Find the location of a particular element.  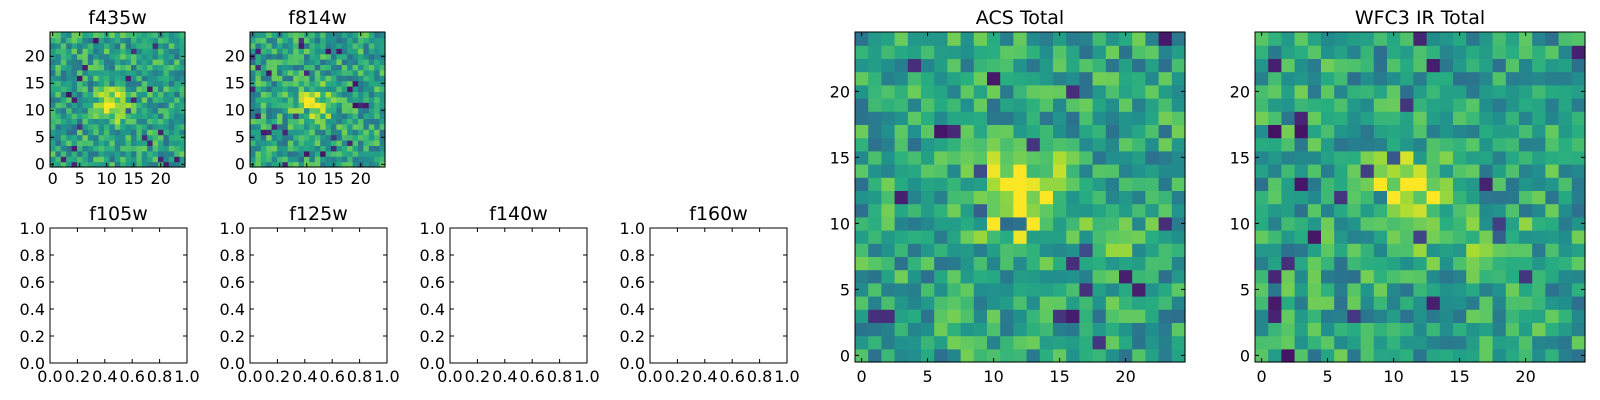

y-tick-label: 0.6 is located at coordinates (432, 282).